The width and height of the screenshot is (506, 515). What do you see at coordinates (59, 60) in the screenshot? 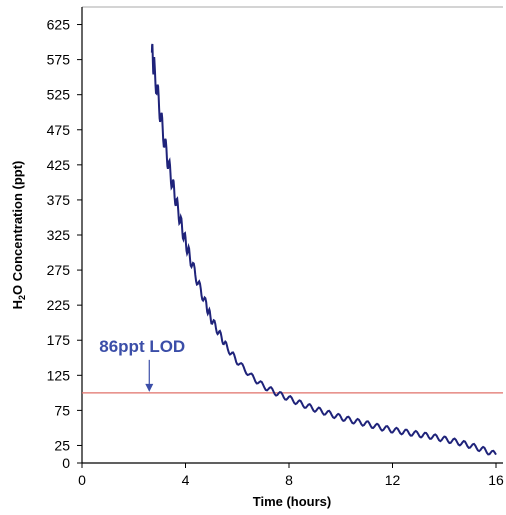
I see `y-tick-label: 575` at bounding box center [59, 60].